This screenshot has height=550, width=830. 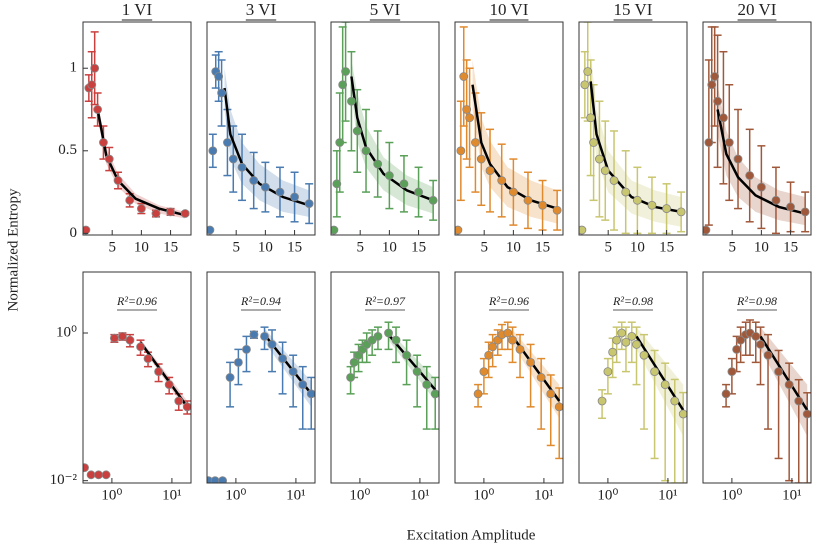 What do you see at coordinates (267, 142) in the screenshot?
I see `confidence-band` at bounding box center [267, 142].